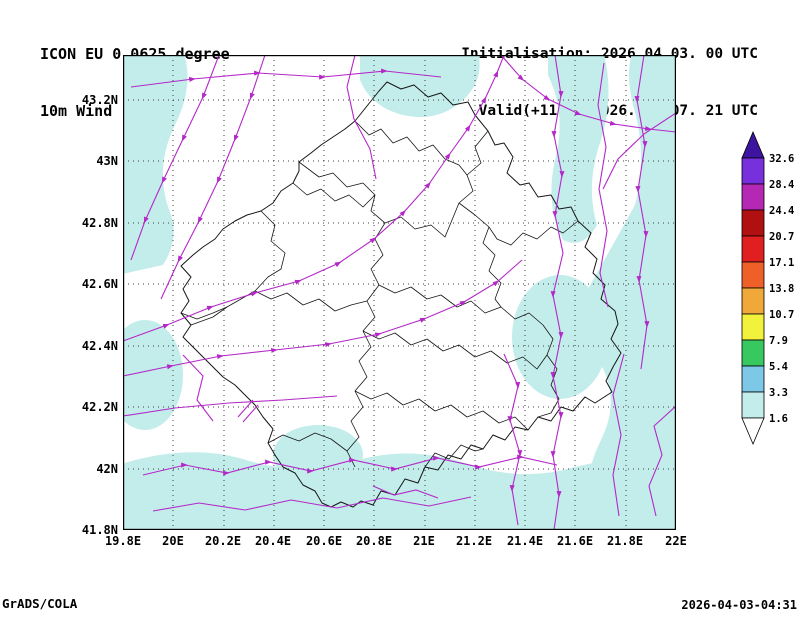 The width and height of the screenshot is (800, 618). What do you see at coordinates (781, 185) in the screenshot?
I see `colorbar-tick-label: 28.4` at bounding box center [781, 185].